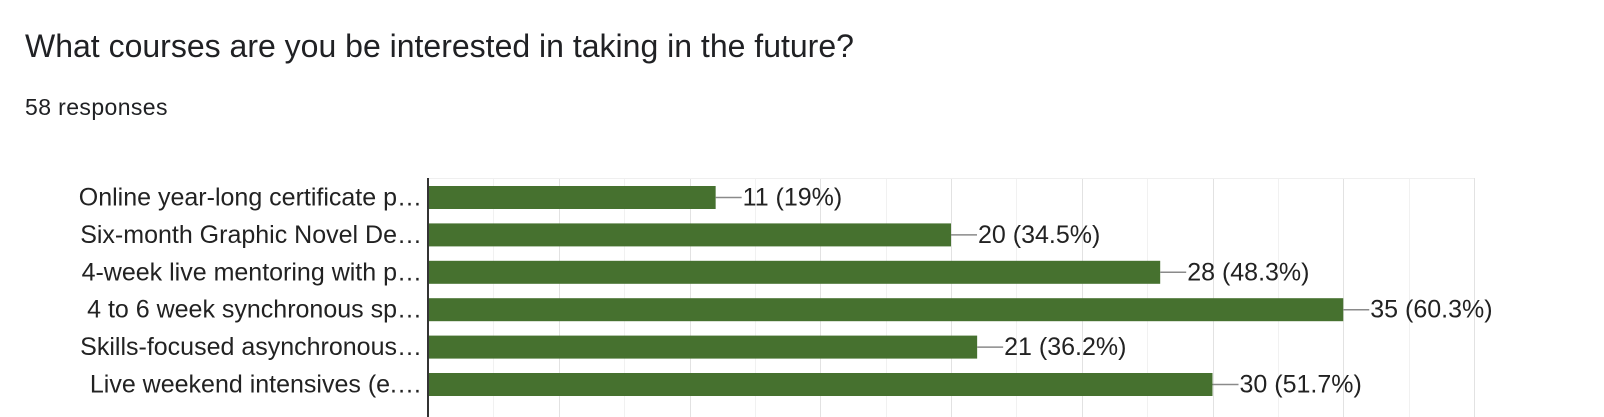  I want to click on value-label: 11 (19%), so click(793, 198).